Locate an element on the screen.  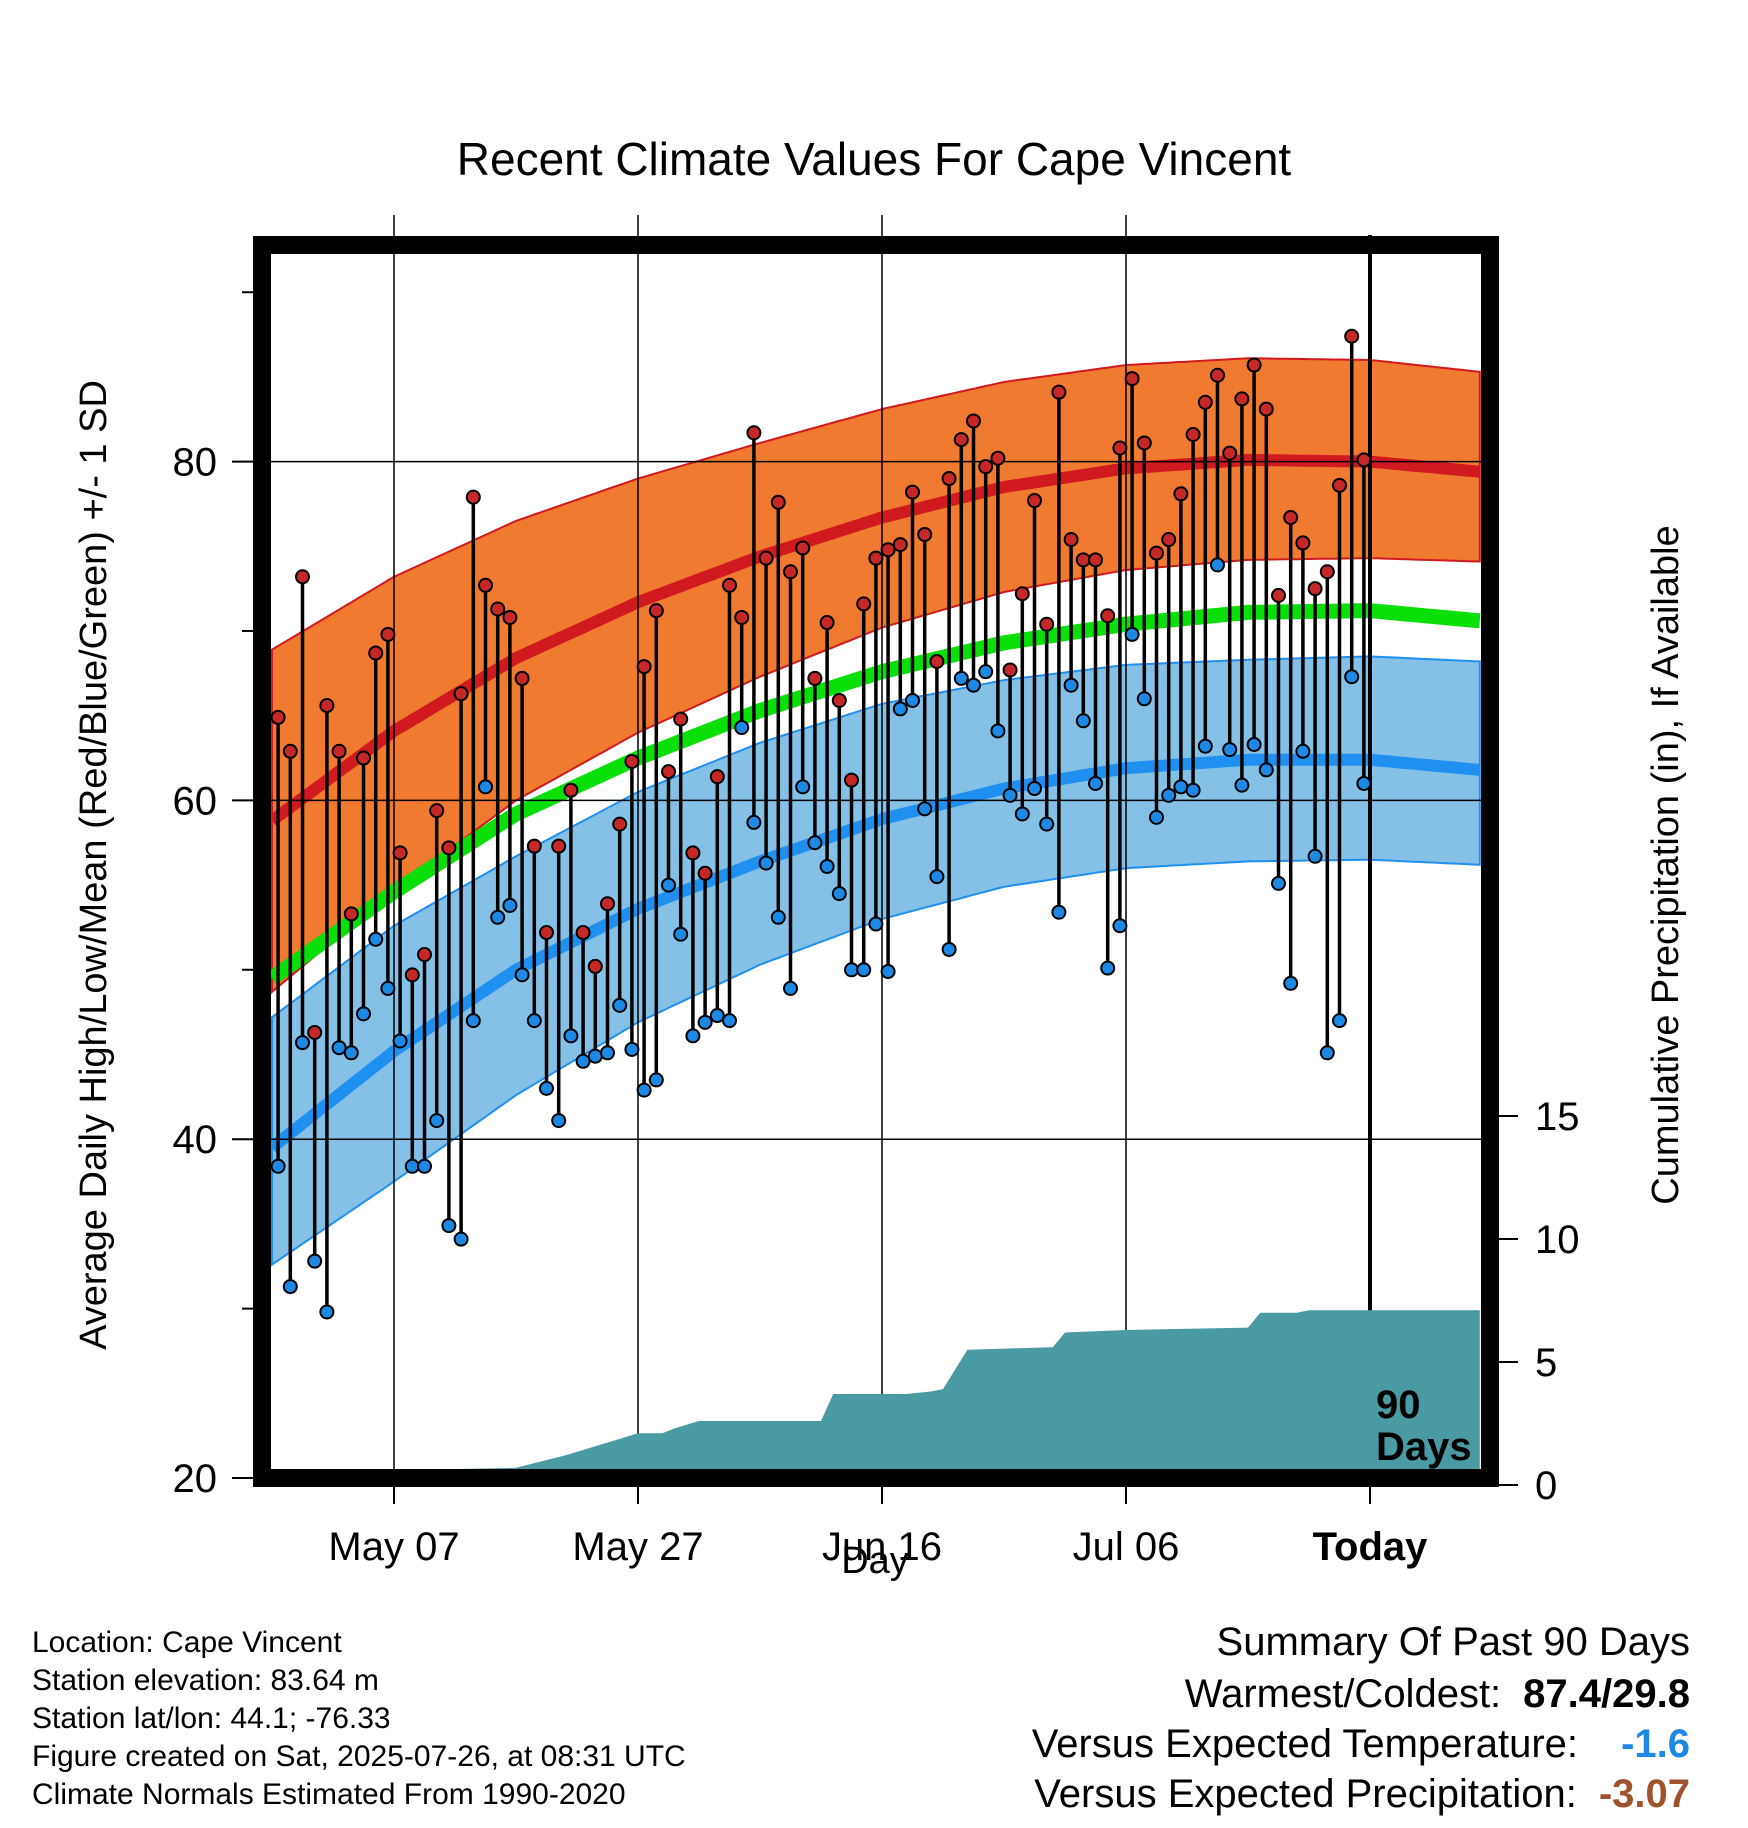
x-tick-label: May 27 is located at coordinates (637, 1547).